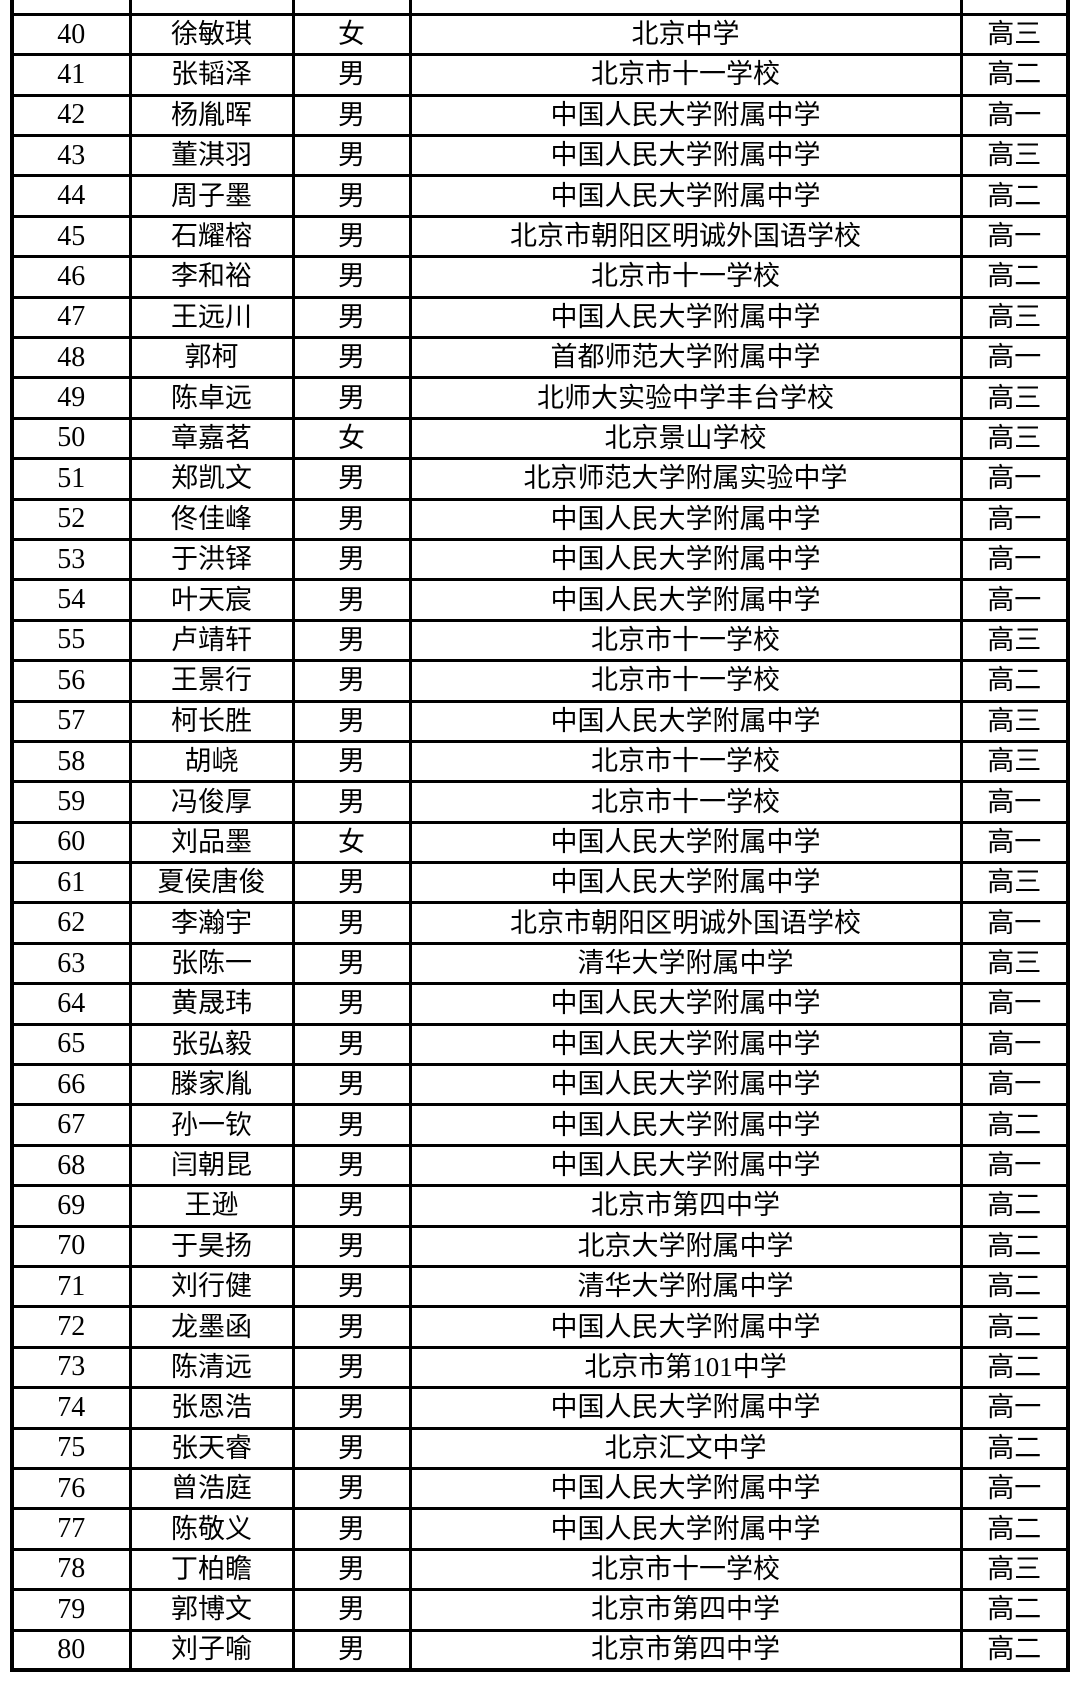  Describe the element at coordinates (211, 196) in the screenshot. I see `cell-name: 周子墨` at that location.